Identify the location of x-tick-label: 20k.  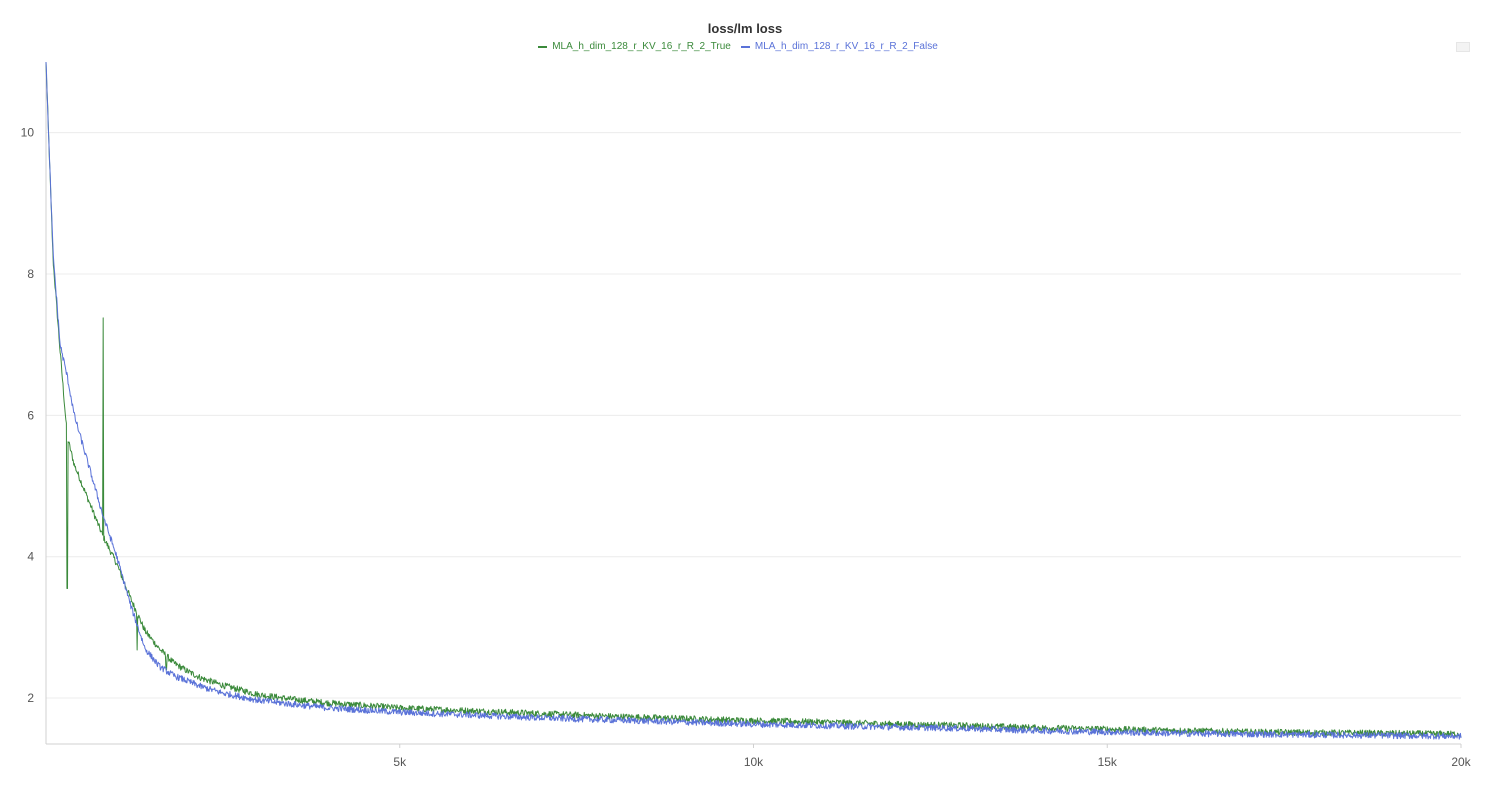
(1461, 762).